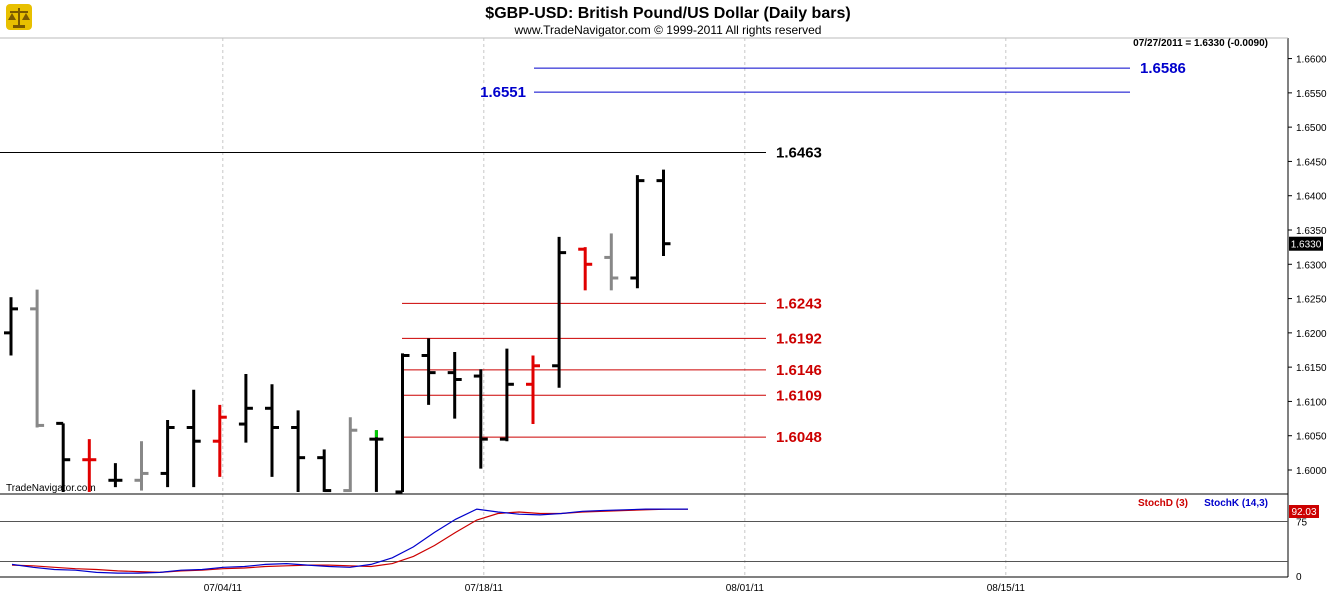 The image size is (1336, 594). I want to click on y-tick-label: 1.6550, so click(1311, 94).